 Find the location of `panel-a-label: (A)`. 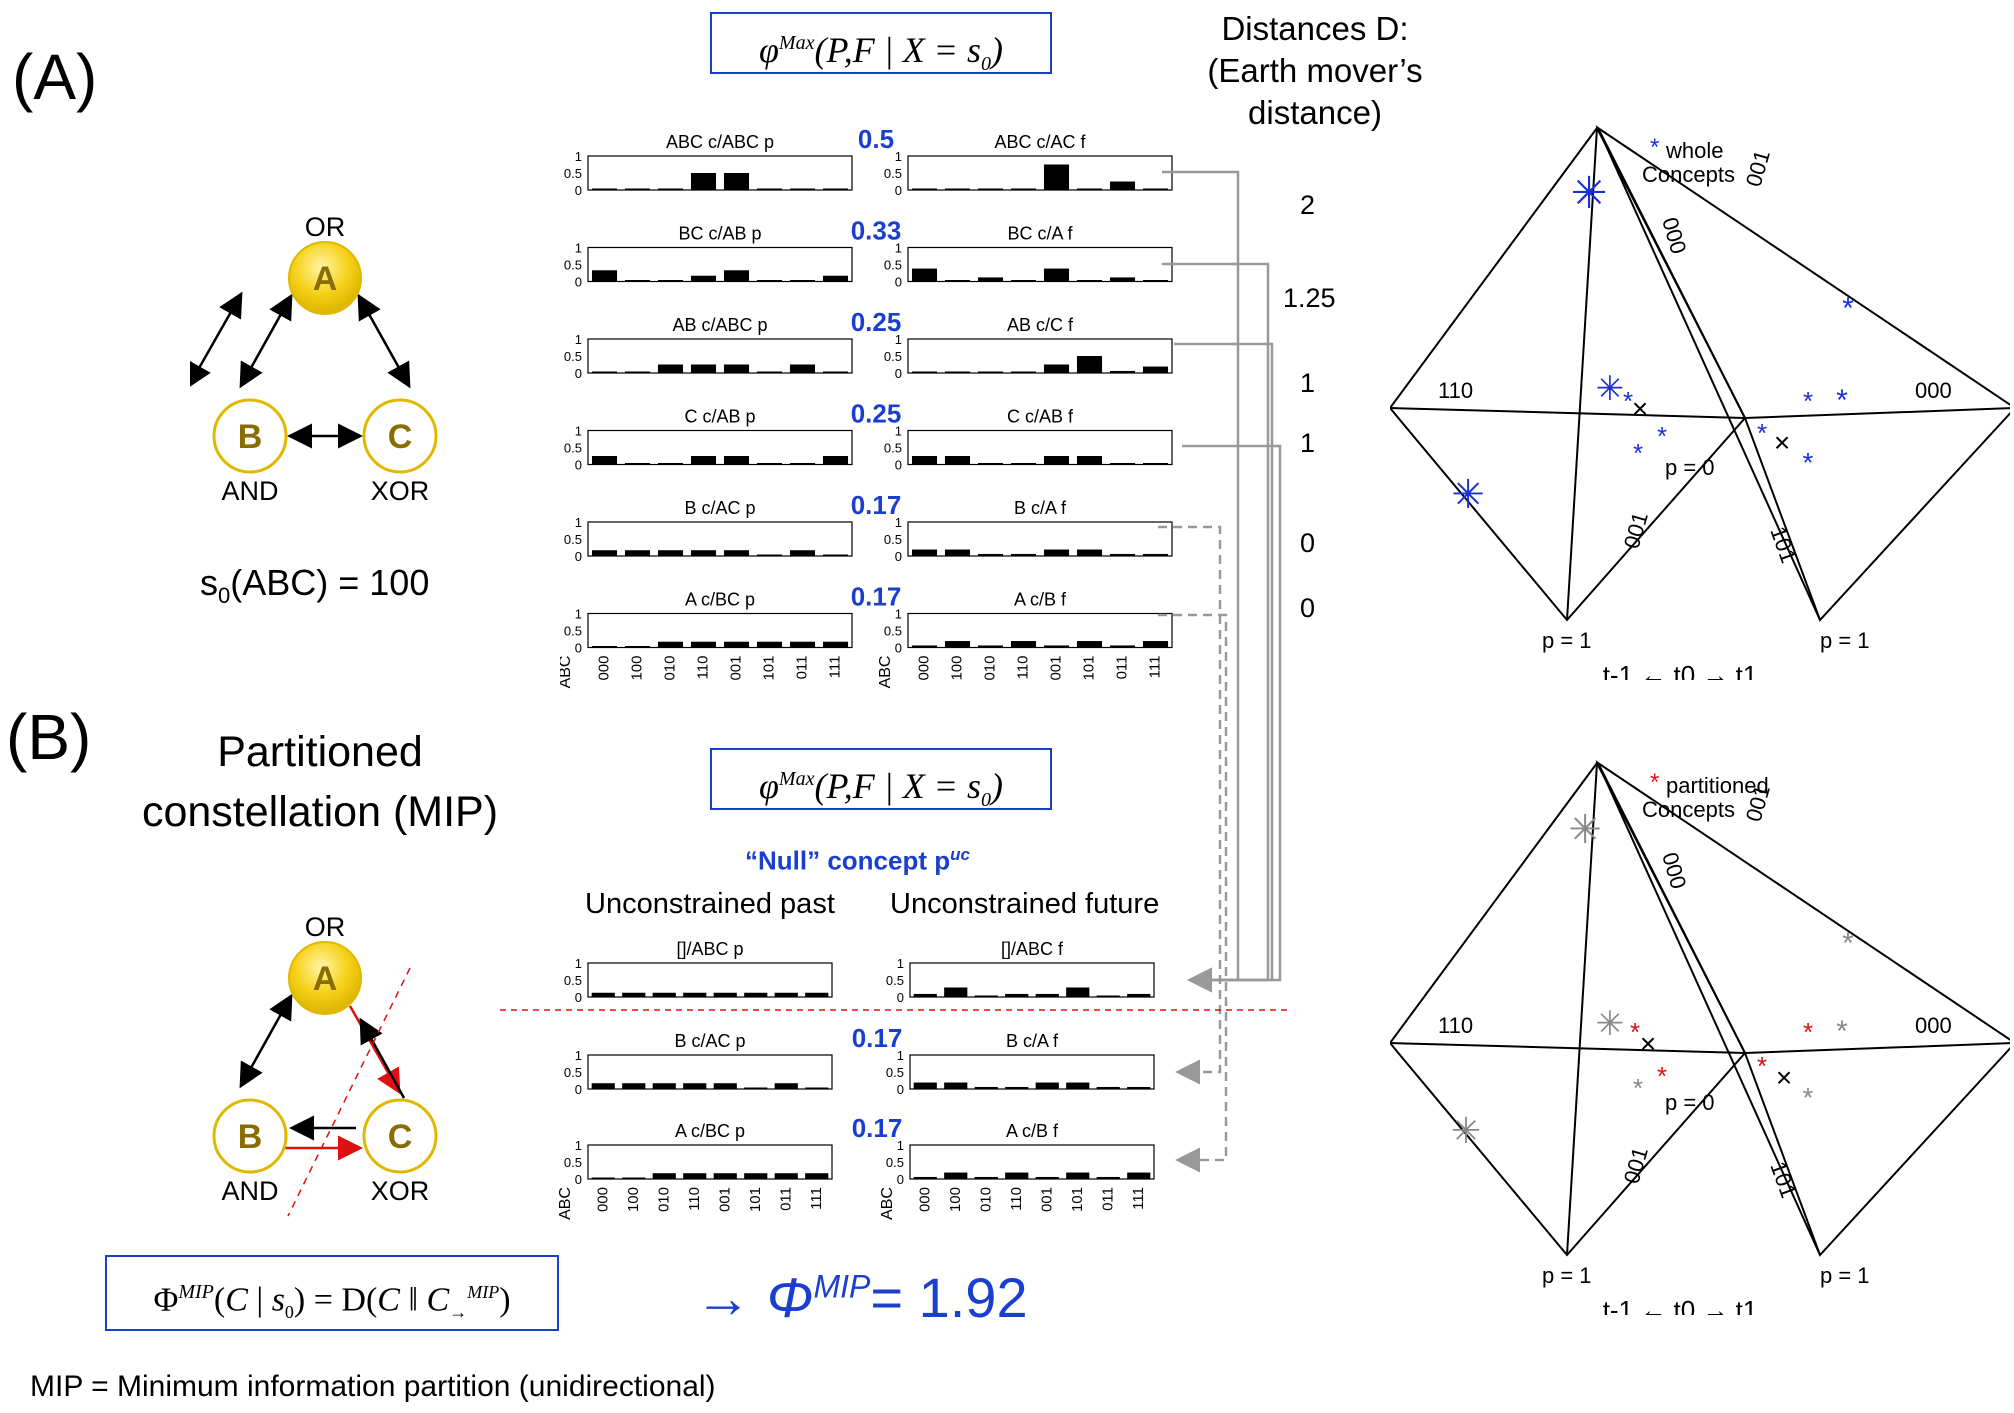

panel-a-label: (A) is located at coordinates (55, 77).